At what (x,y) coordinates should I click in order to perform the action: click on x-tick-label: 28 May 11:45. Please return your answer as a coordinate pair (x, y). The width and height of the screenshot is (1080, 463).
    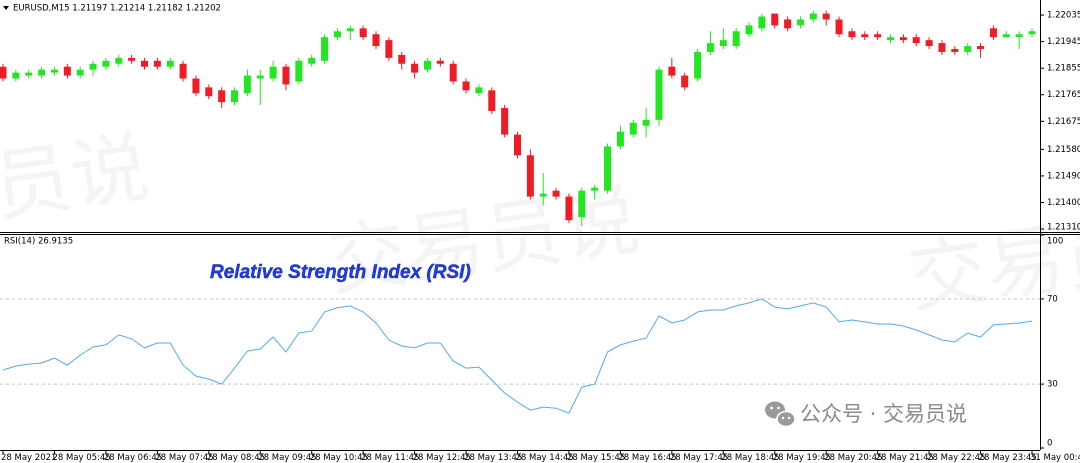
    Looking at the image, I should click on (390, 458).